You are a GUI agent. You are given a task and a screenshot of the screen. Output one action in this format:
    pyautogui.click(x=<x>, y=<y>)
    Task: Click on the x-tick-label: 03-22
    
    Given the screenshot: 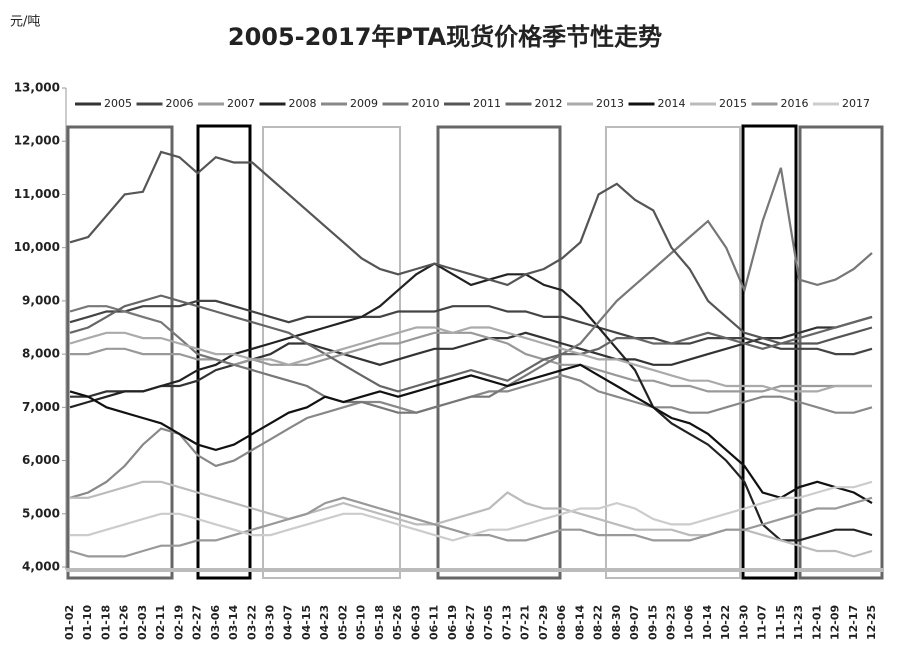 What is the action you would take?
    pyautogui.click(x=251, y=622)
    